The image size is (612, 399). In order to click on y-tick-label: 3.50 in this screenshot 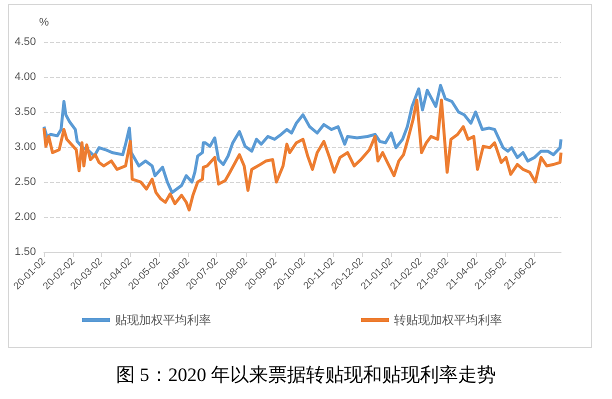, I will do `click(25, 112)`.